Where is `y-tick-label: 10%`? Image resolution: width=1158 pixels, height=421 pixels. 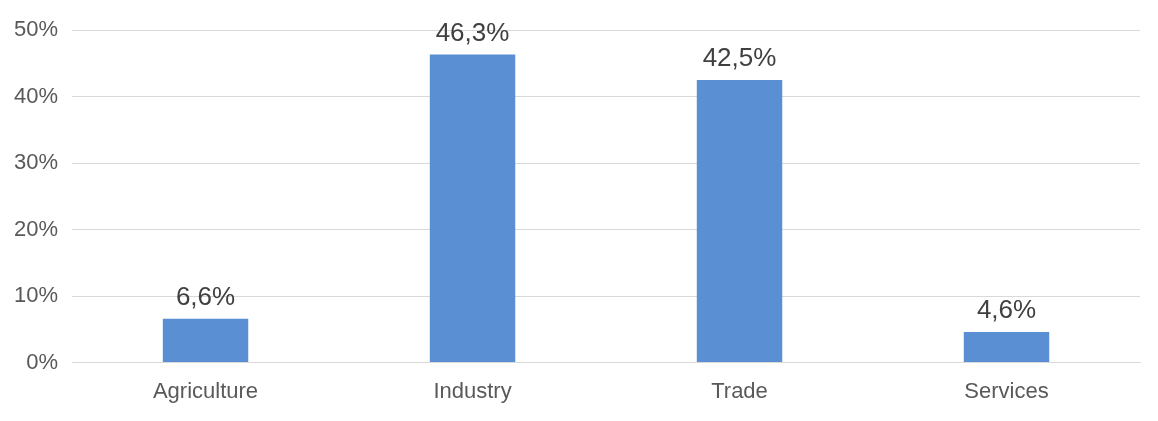 y-tick-label: 10% is located at coordinates (36, 295).